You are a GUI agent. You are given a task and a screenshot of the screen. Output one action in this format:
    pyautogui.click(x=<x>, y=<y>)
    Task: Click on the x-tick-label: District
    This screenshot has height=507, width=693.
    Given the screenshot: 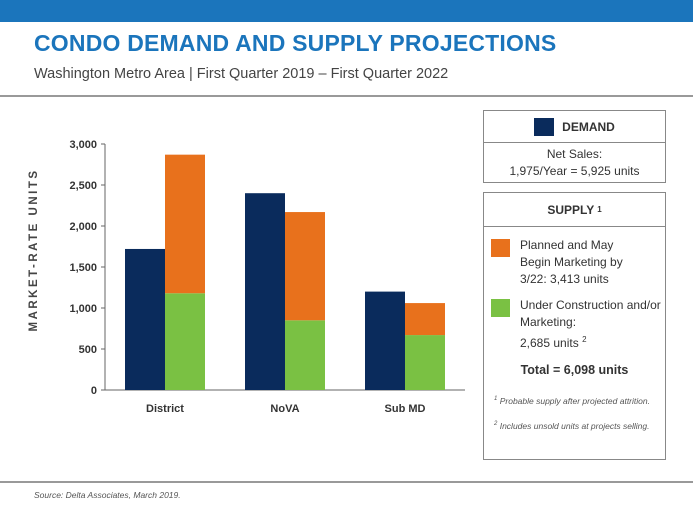 What is the action you would take?
    pyautogui.click(x=165, y=409)
    